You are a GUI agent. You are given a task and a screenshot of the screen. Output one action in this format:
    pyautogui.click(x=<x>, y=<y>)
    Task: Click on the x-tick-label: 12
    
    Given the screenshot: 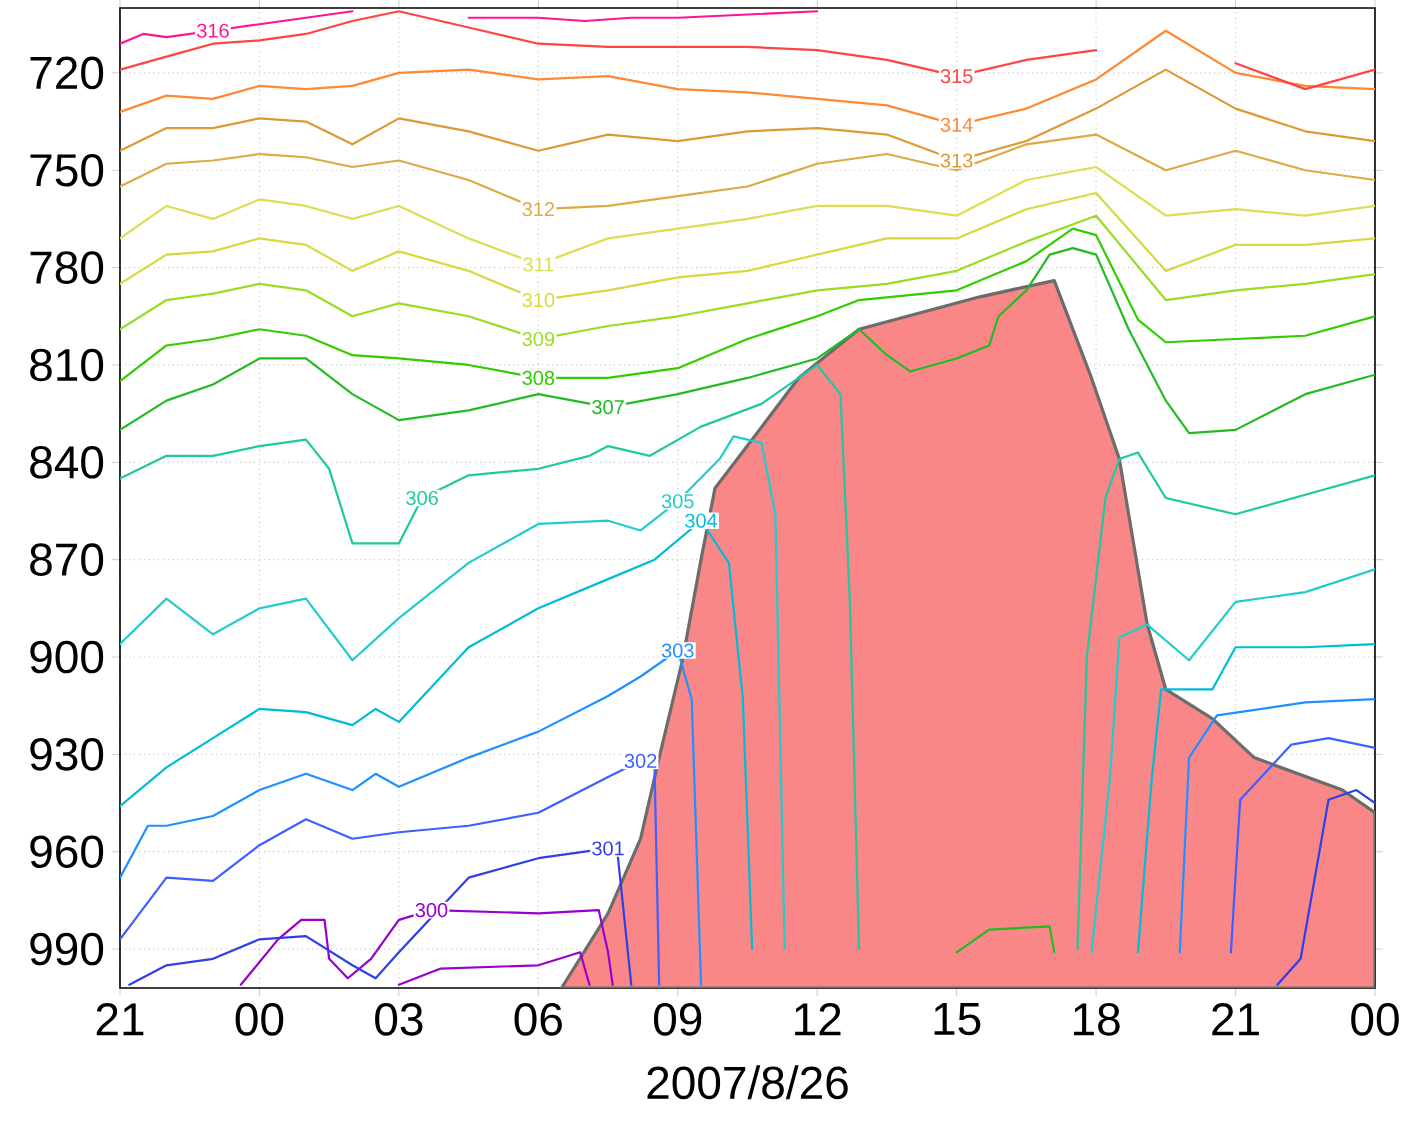 What is the action you would take?
    pyautogui.click(x=818, y=1019)
    